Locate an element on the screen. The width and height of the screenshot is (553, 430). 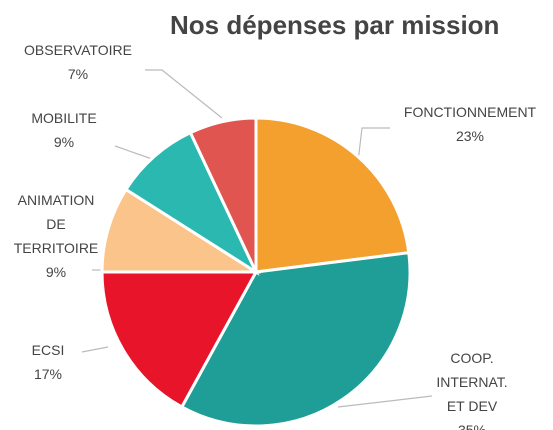
slice-label: ANIMATION DE TERRITOIRE 9% is located at coordinates (56, 236).